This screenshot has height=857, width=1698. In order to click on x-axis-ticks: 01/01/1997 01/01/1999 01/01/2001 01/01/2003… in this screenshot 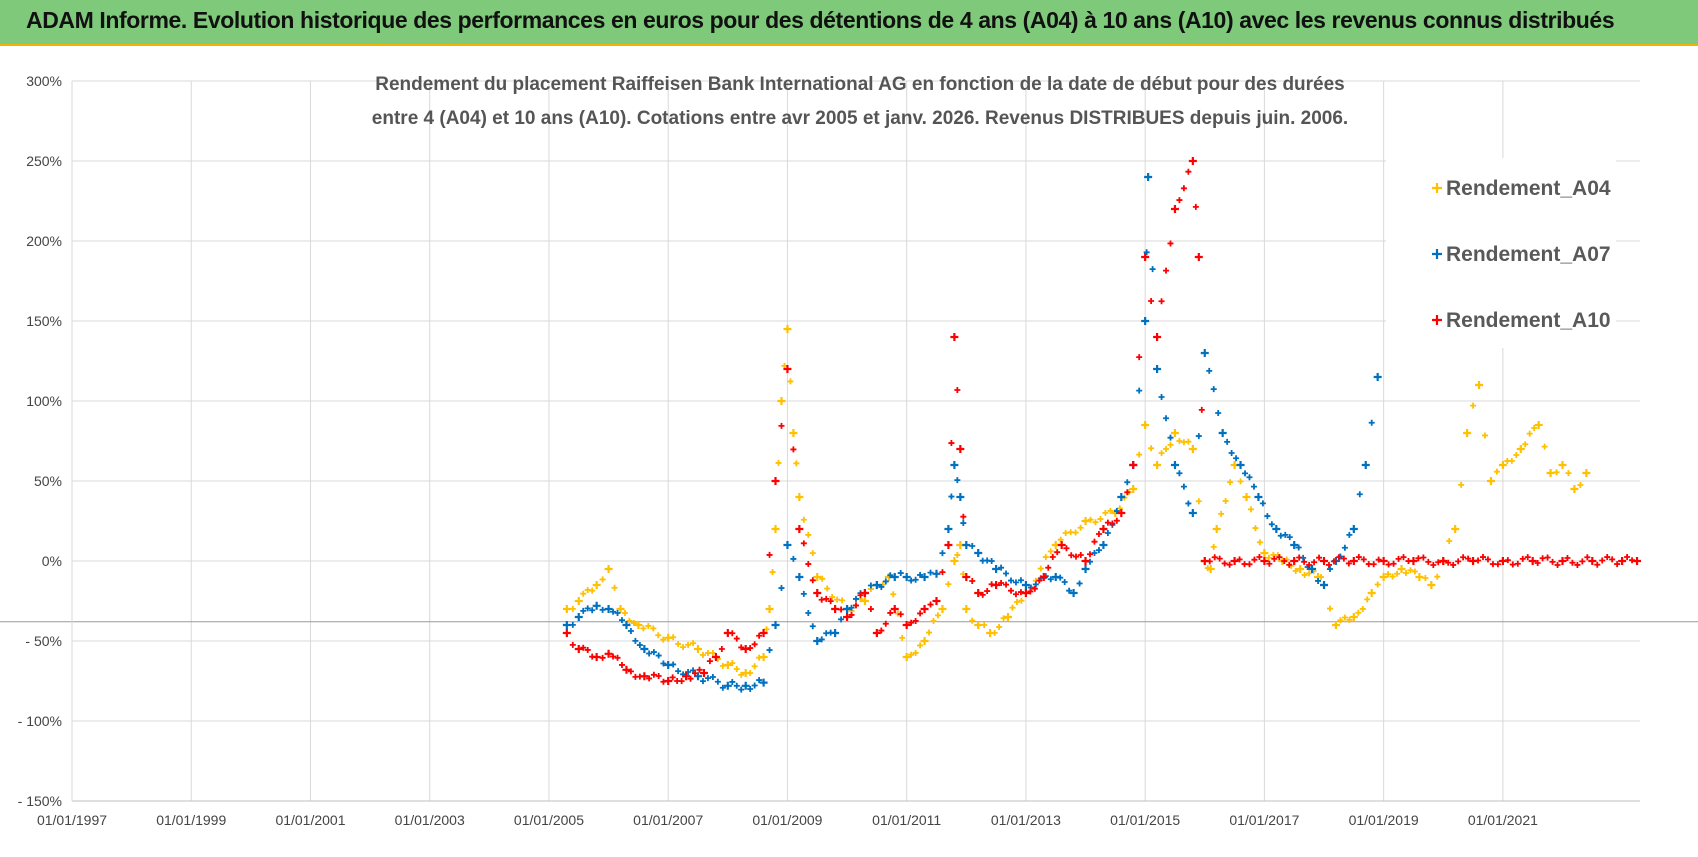, I will do `click(787, 820)`.